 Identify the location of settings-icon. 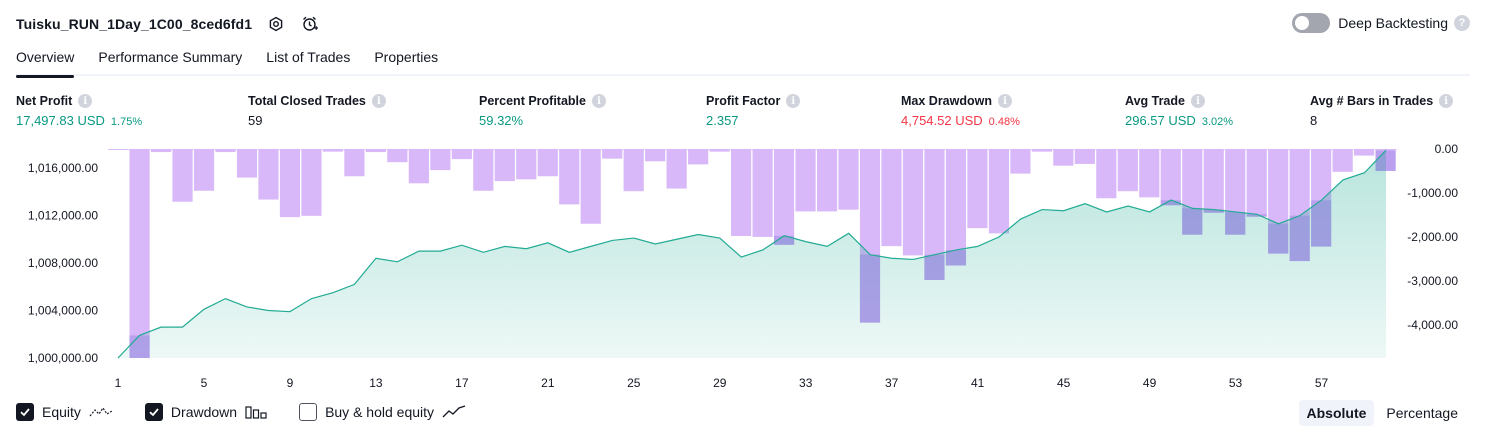
(276, 24).